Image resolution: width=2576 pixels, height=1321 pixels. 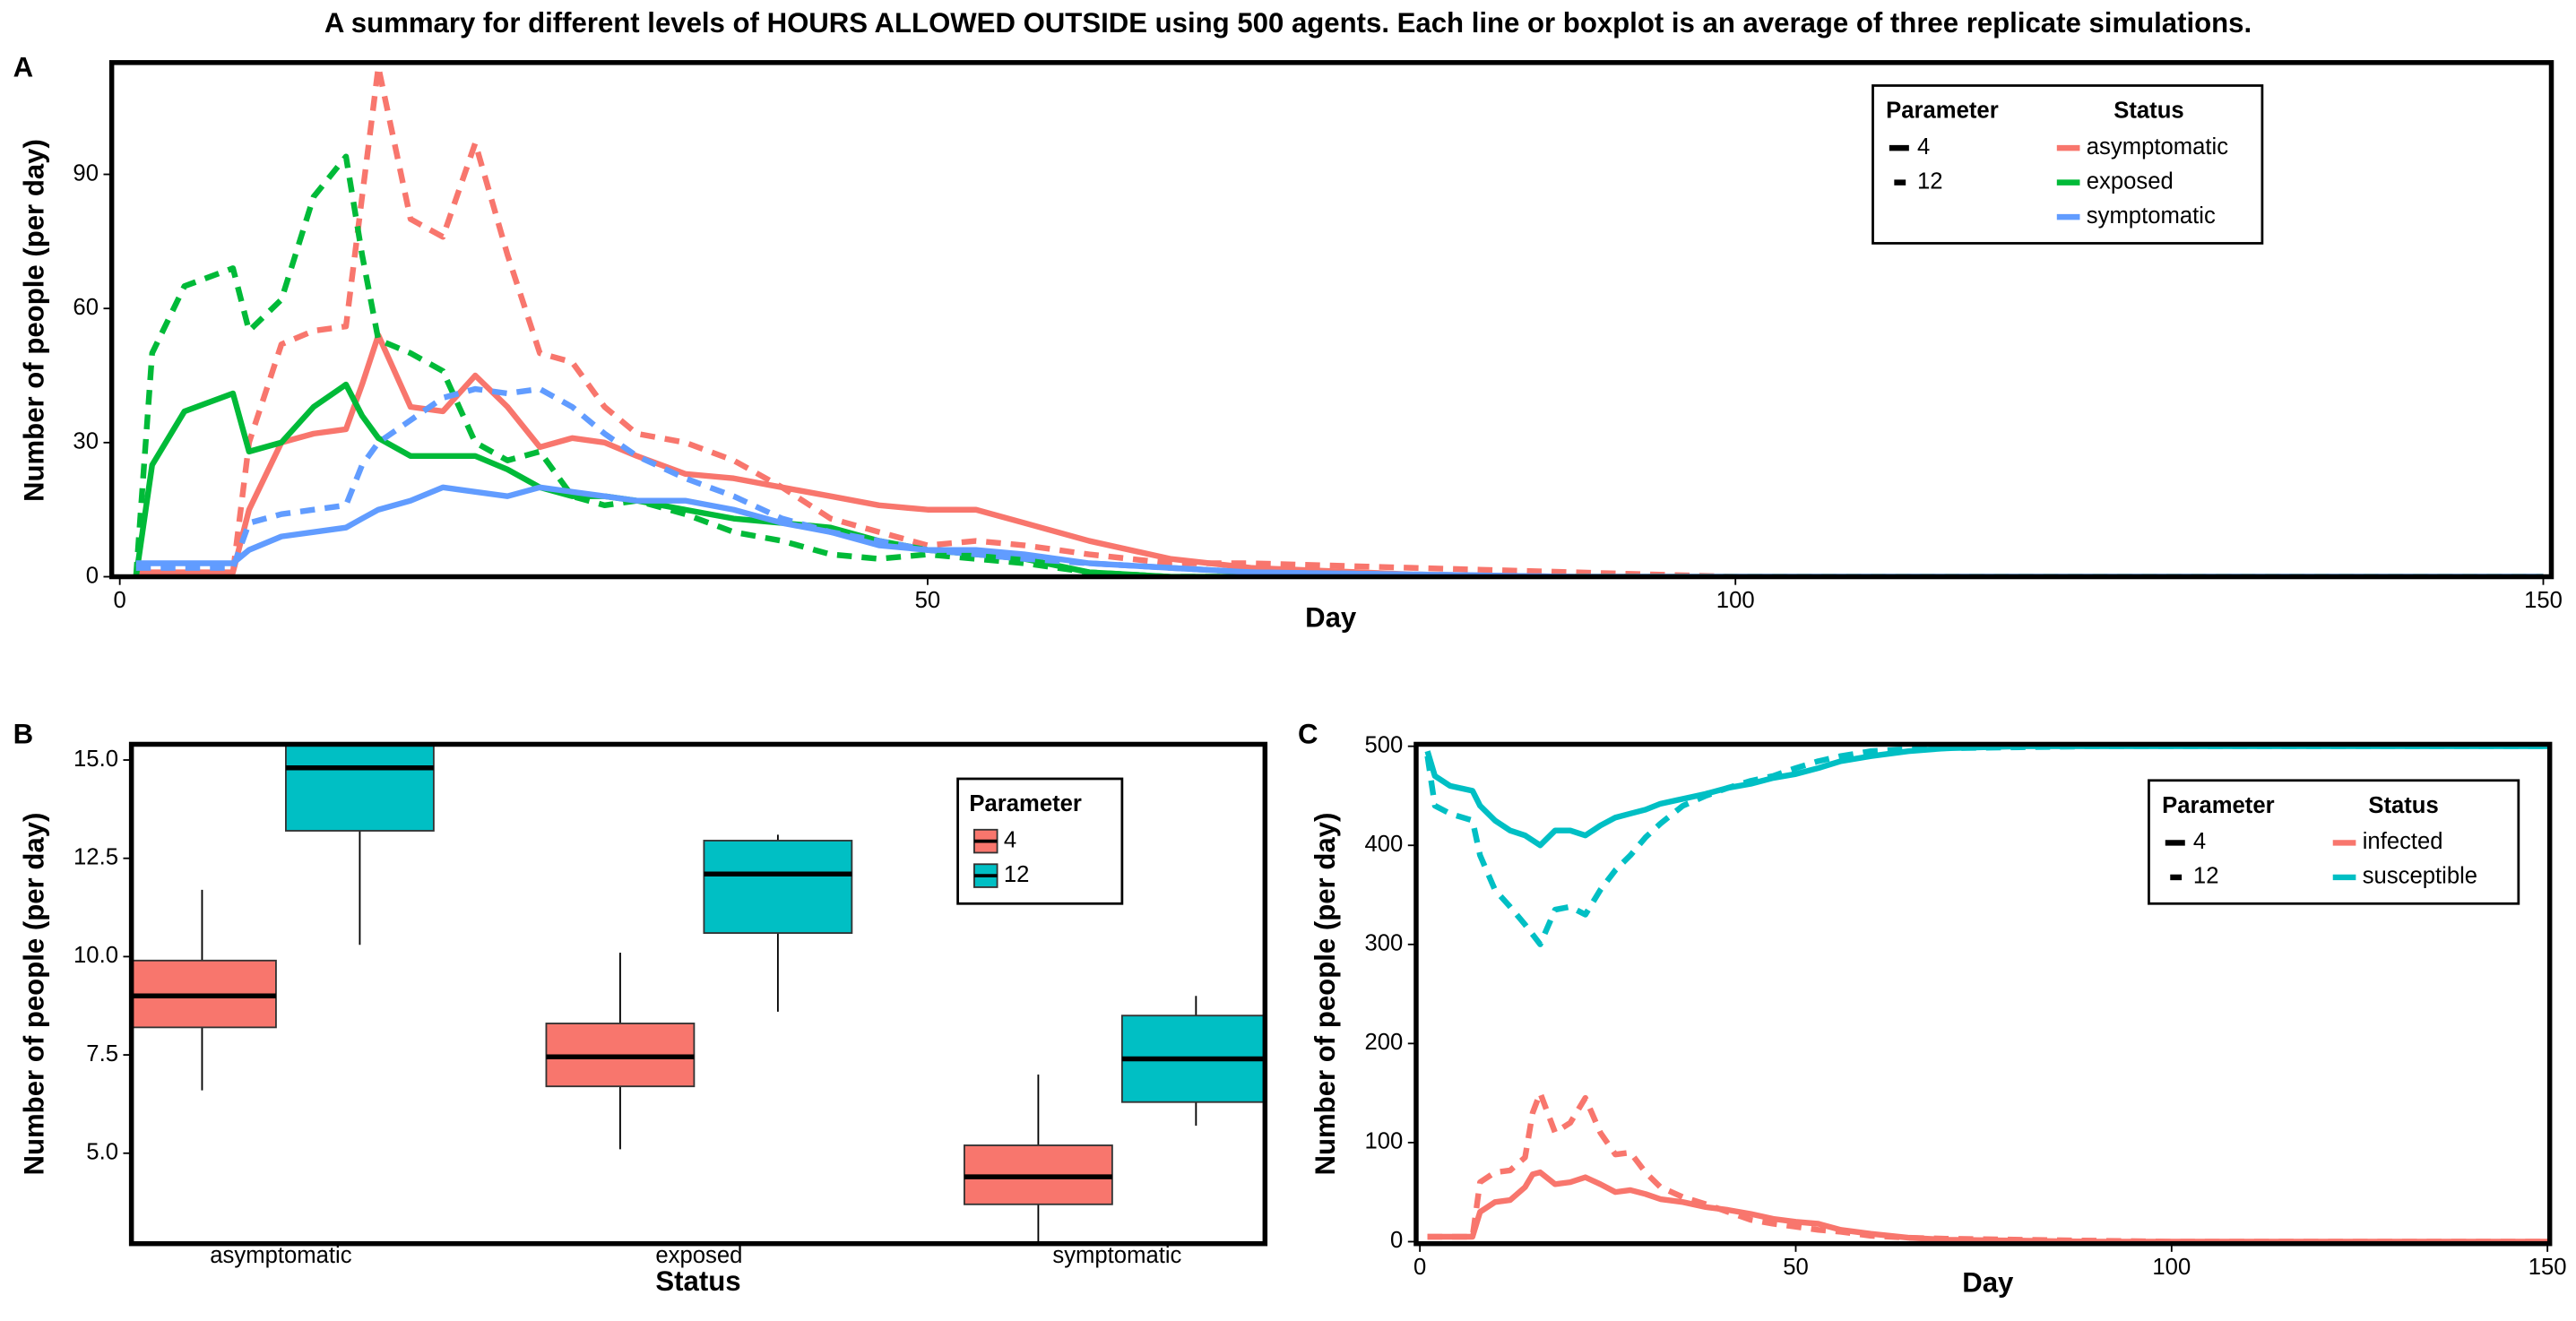 What do you see at coordinates (95, 955) in the screenshot?
I see `y-tick-label: 10.0` at bounding box center [95, 955].